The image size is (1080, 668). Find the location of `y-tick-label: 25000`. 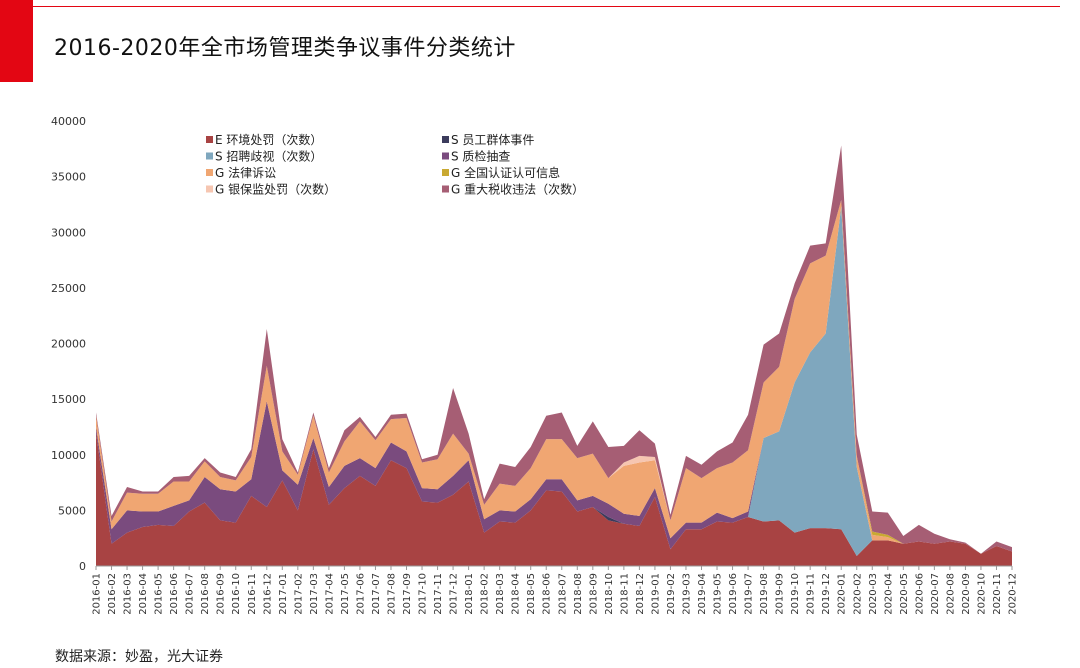

y-tick-label: 25000 is located at coordinates (68, 288).